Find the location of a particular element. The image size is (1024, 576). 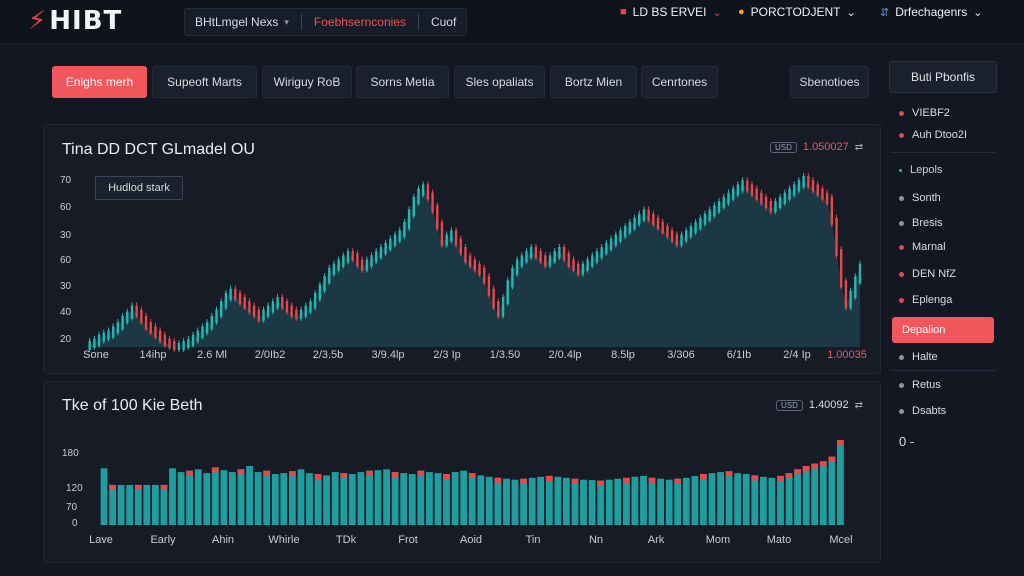

tab-5: Sles opaliats is located at coordinates (499, 82).